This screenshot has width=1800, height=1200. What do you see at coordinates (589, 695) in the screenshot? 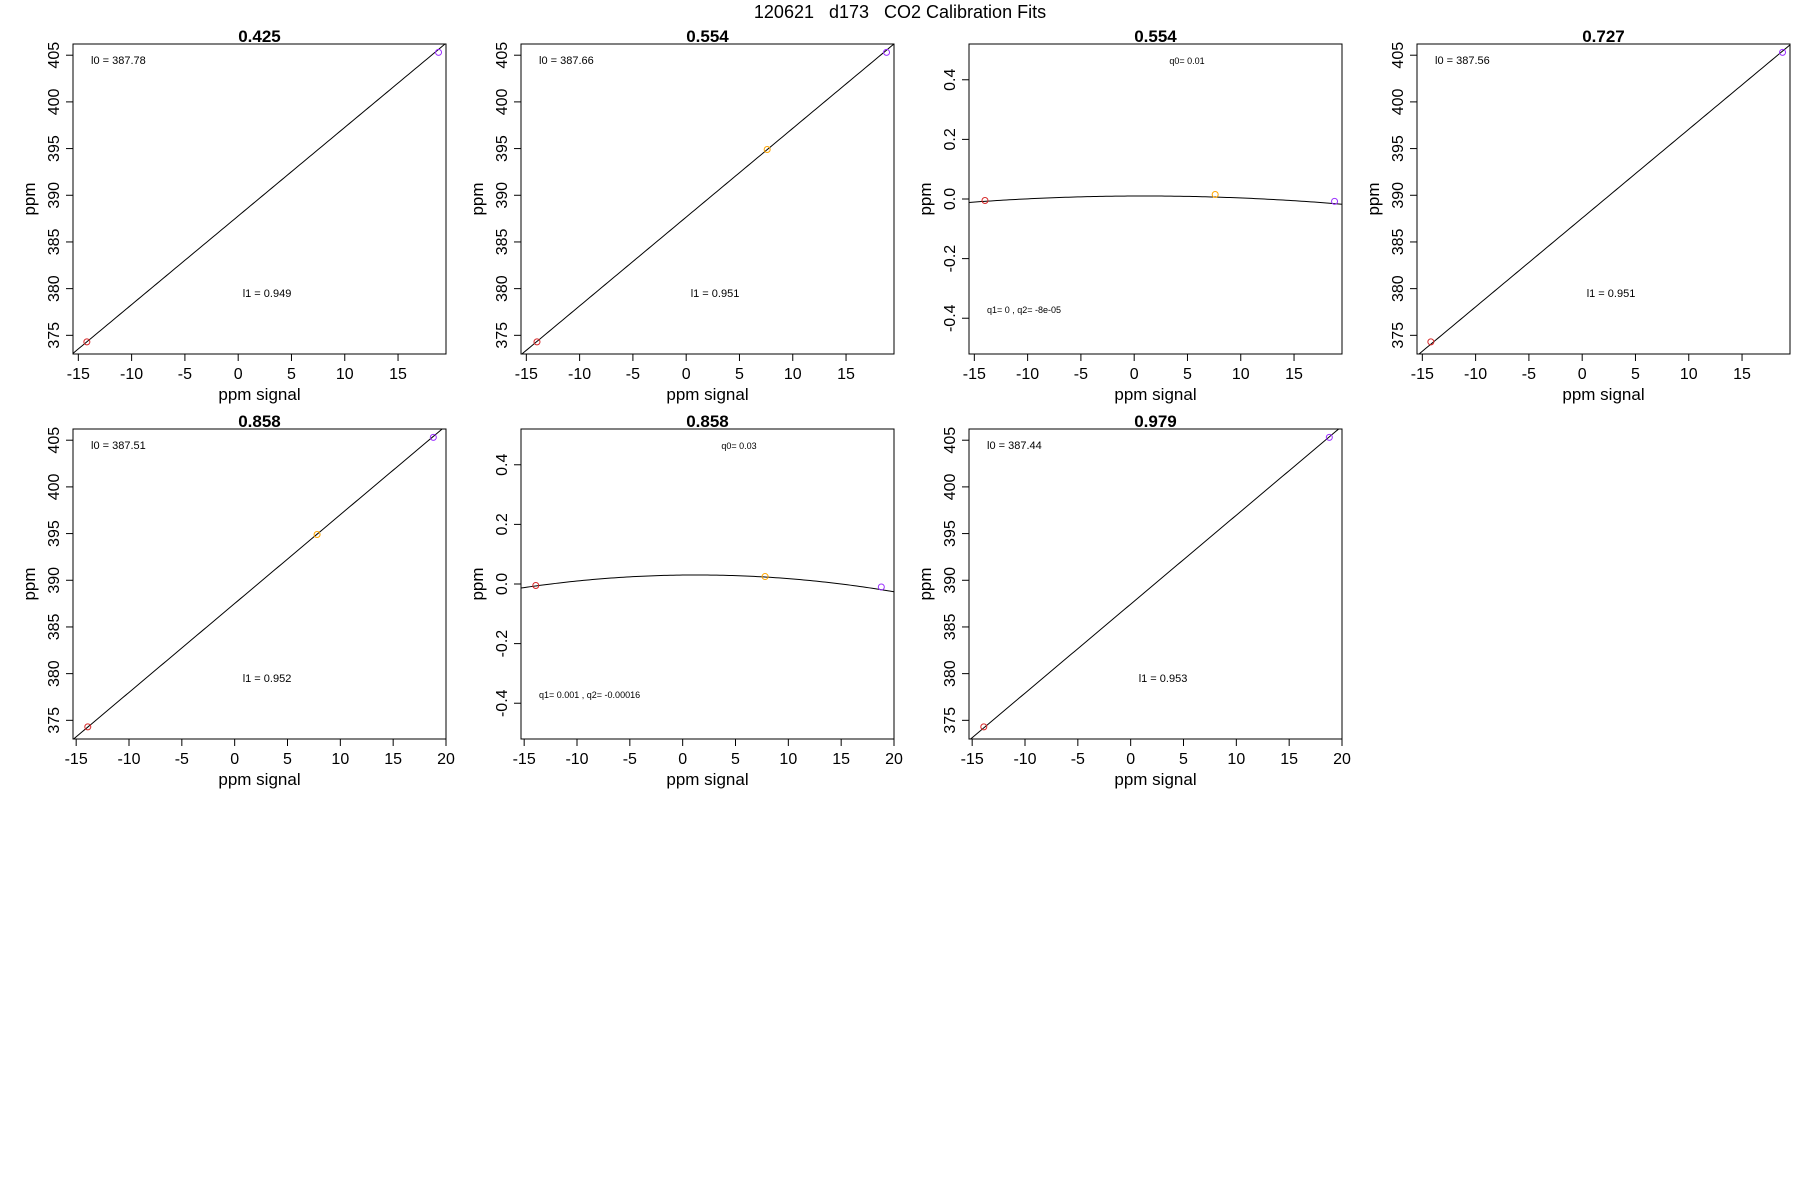
I see `fit-annotation: q1= 0.001 , q2= -0.00016` at bounding box center [589, 695].